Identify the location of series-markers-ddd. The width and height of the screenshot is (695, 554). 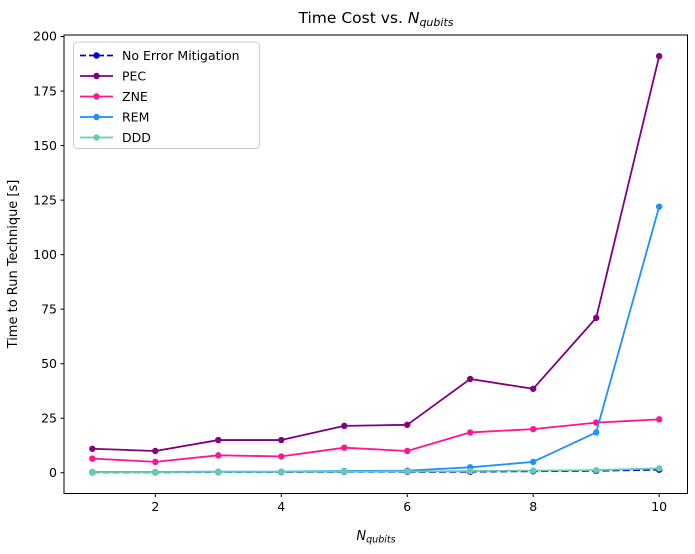
(376, 470).